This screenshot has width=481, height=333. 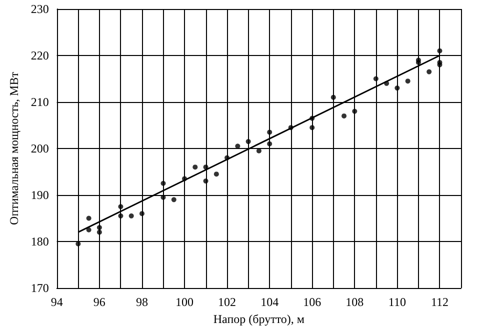 What do you see at coordinates (142, 302) in the screenshot?
I see `x-tick-label: 98` at bounding box center [142, 302].